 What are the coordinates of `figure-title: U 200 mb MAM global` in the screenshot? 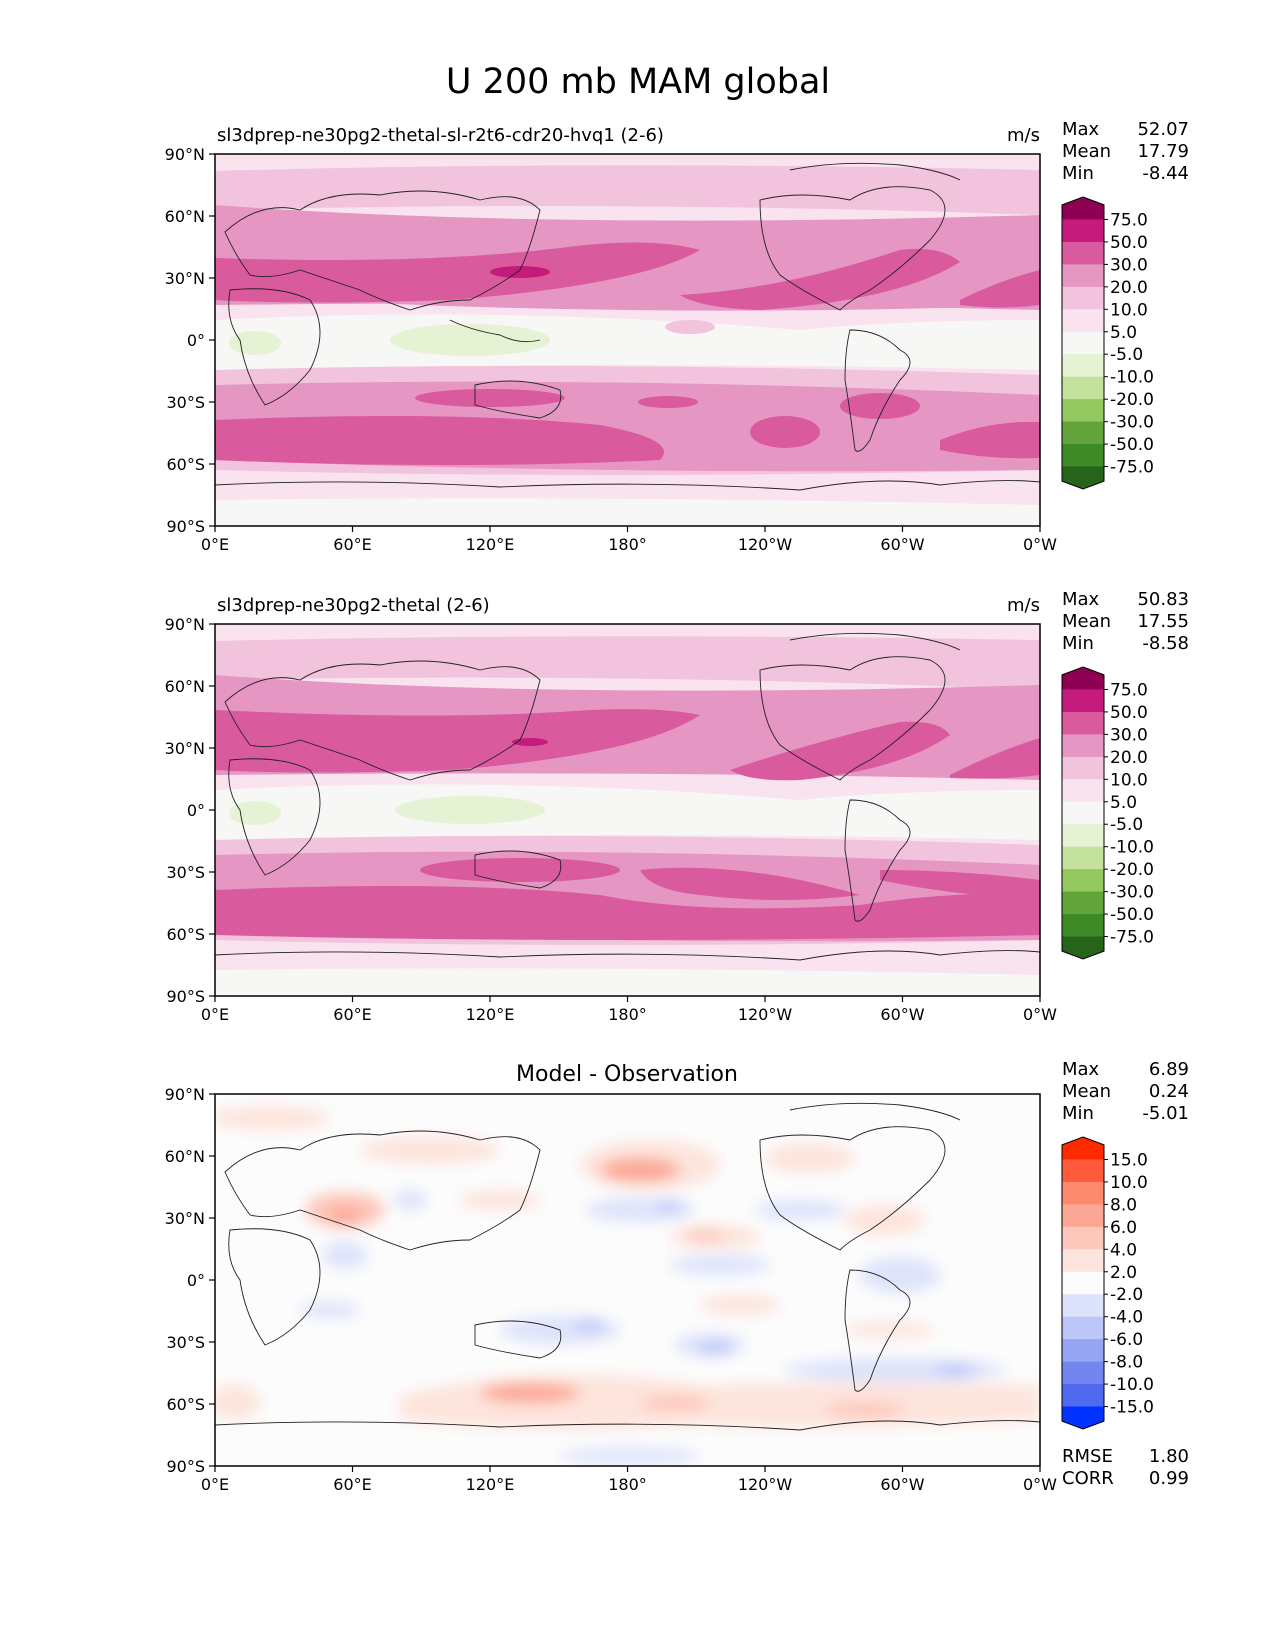 It's located at (638, 82).